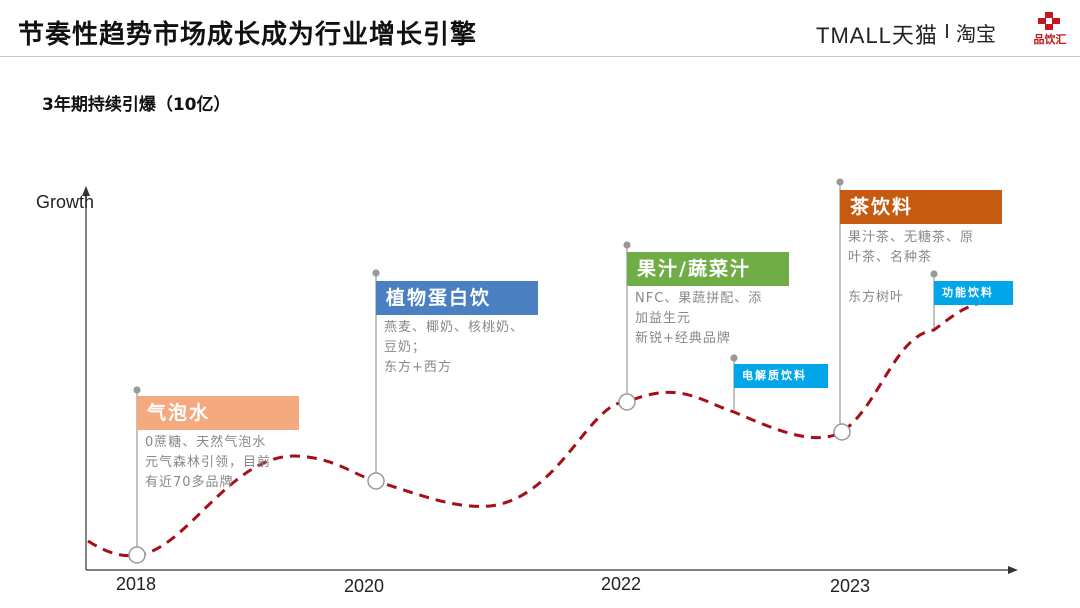  What do you see at coordinates (708, 269) in the screenshot?
I see `stage-label-guozhi: 果汁/蔬菜汁` at bounding box center [708, 269].